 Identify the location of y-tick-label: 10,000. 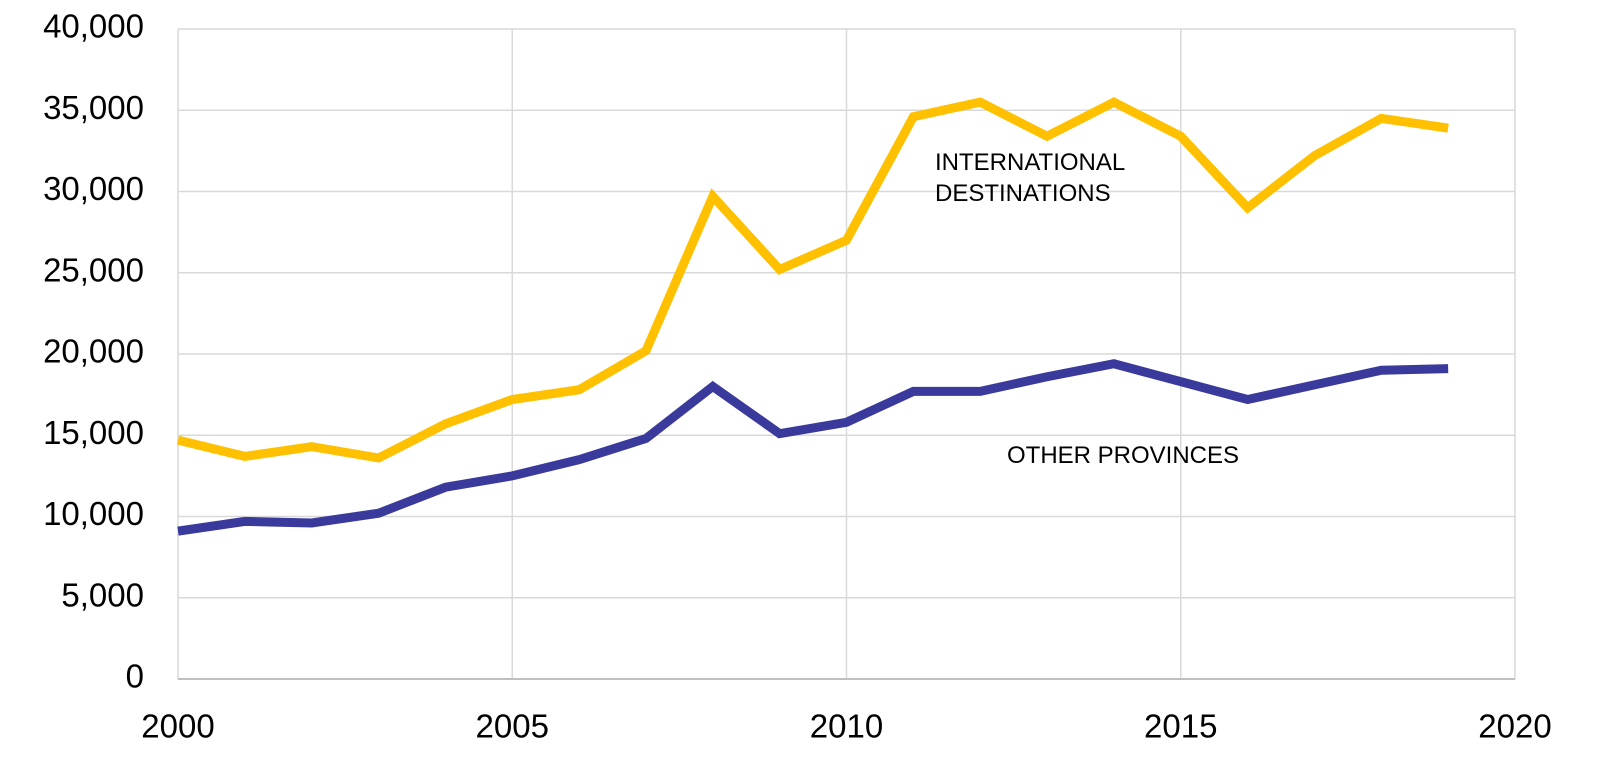
(93, 513).